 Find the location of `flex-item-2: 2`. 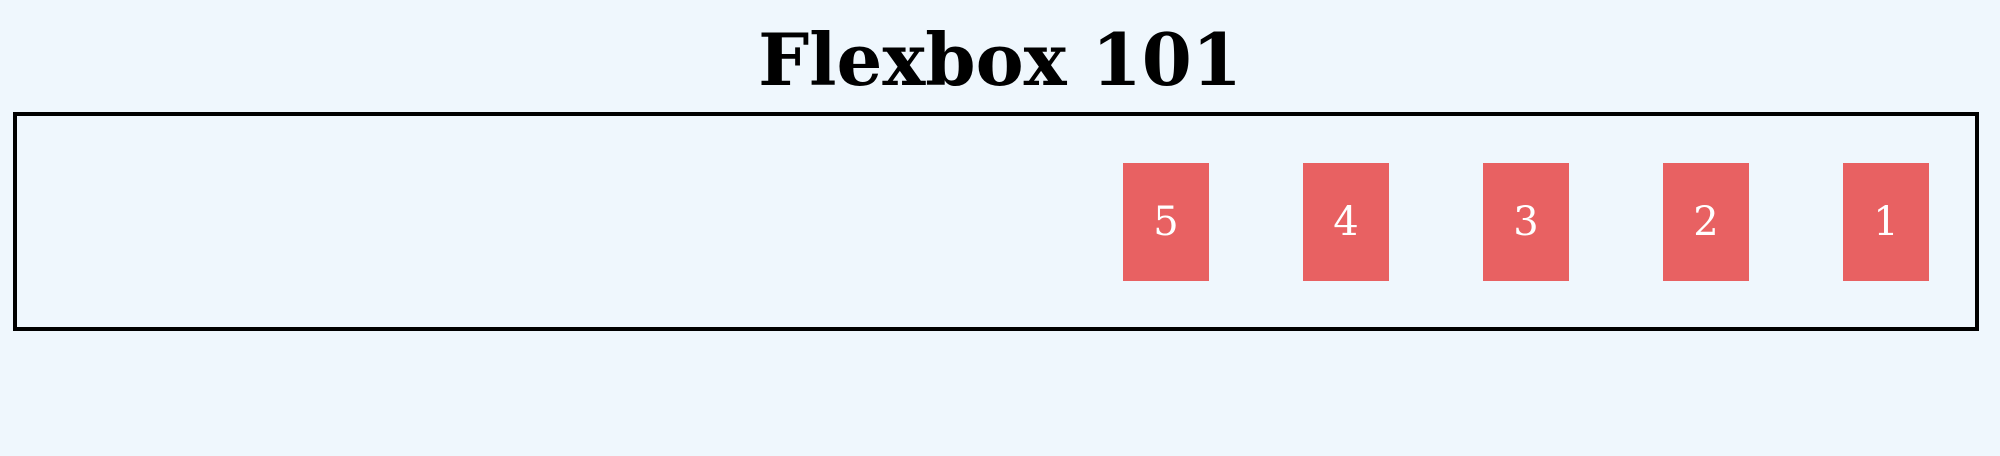

flex-item-2: 2 is located at coordinates (1706, 221).